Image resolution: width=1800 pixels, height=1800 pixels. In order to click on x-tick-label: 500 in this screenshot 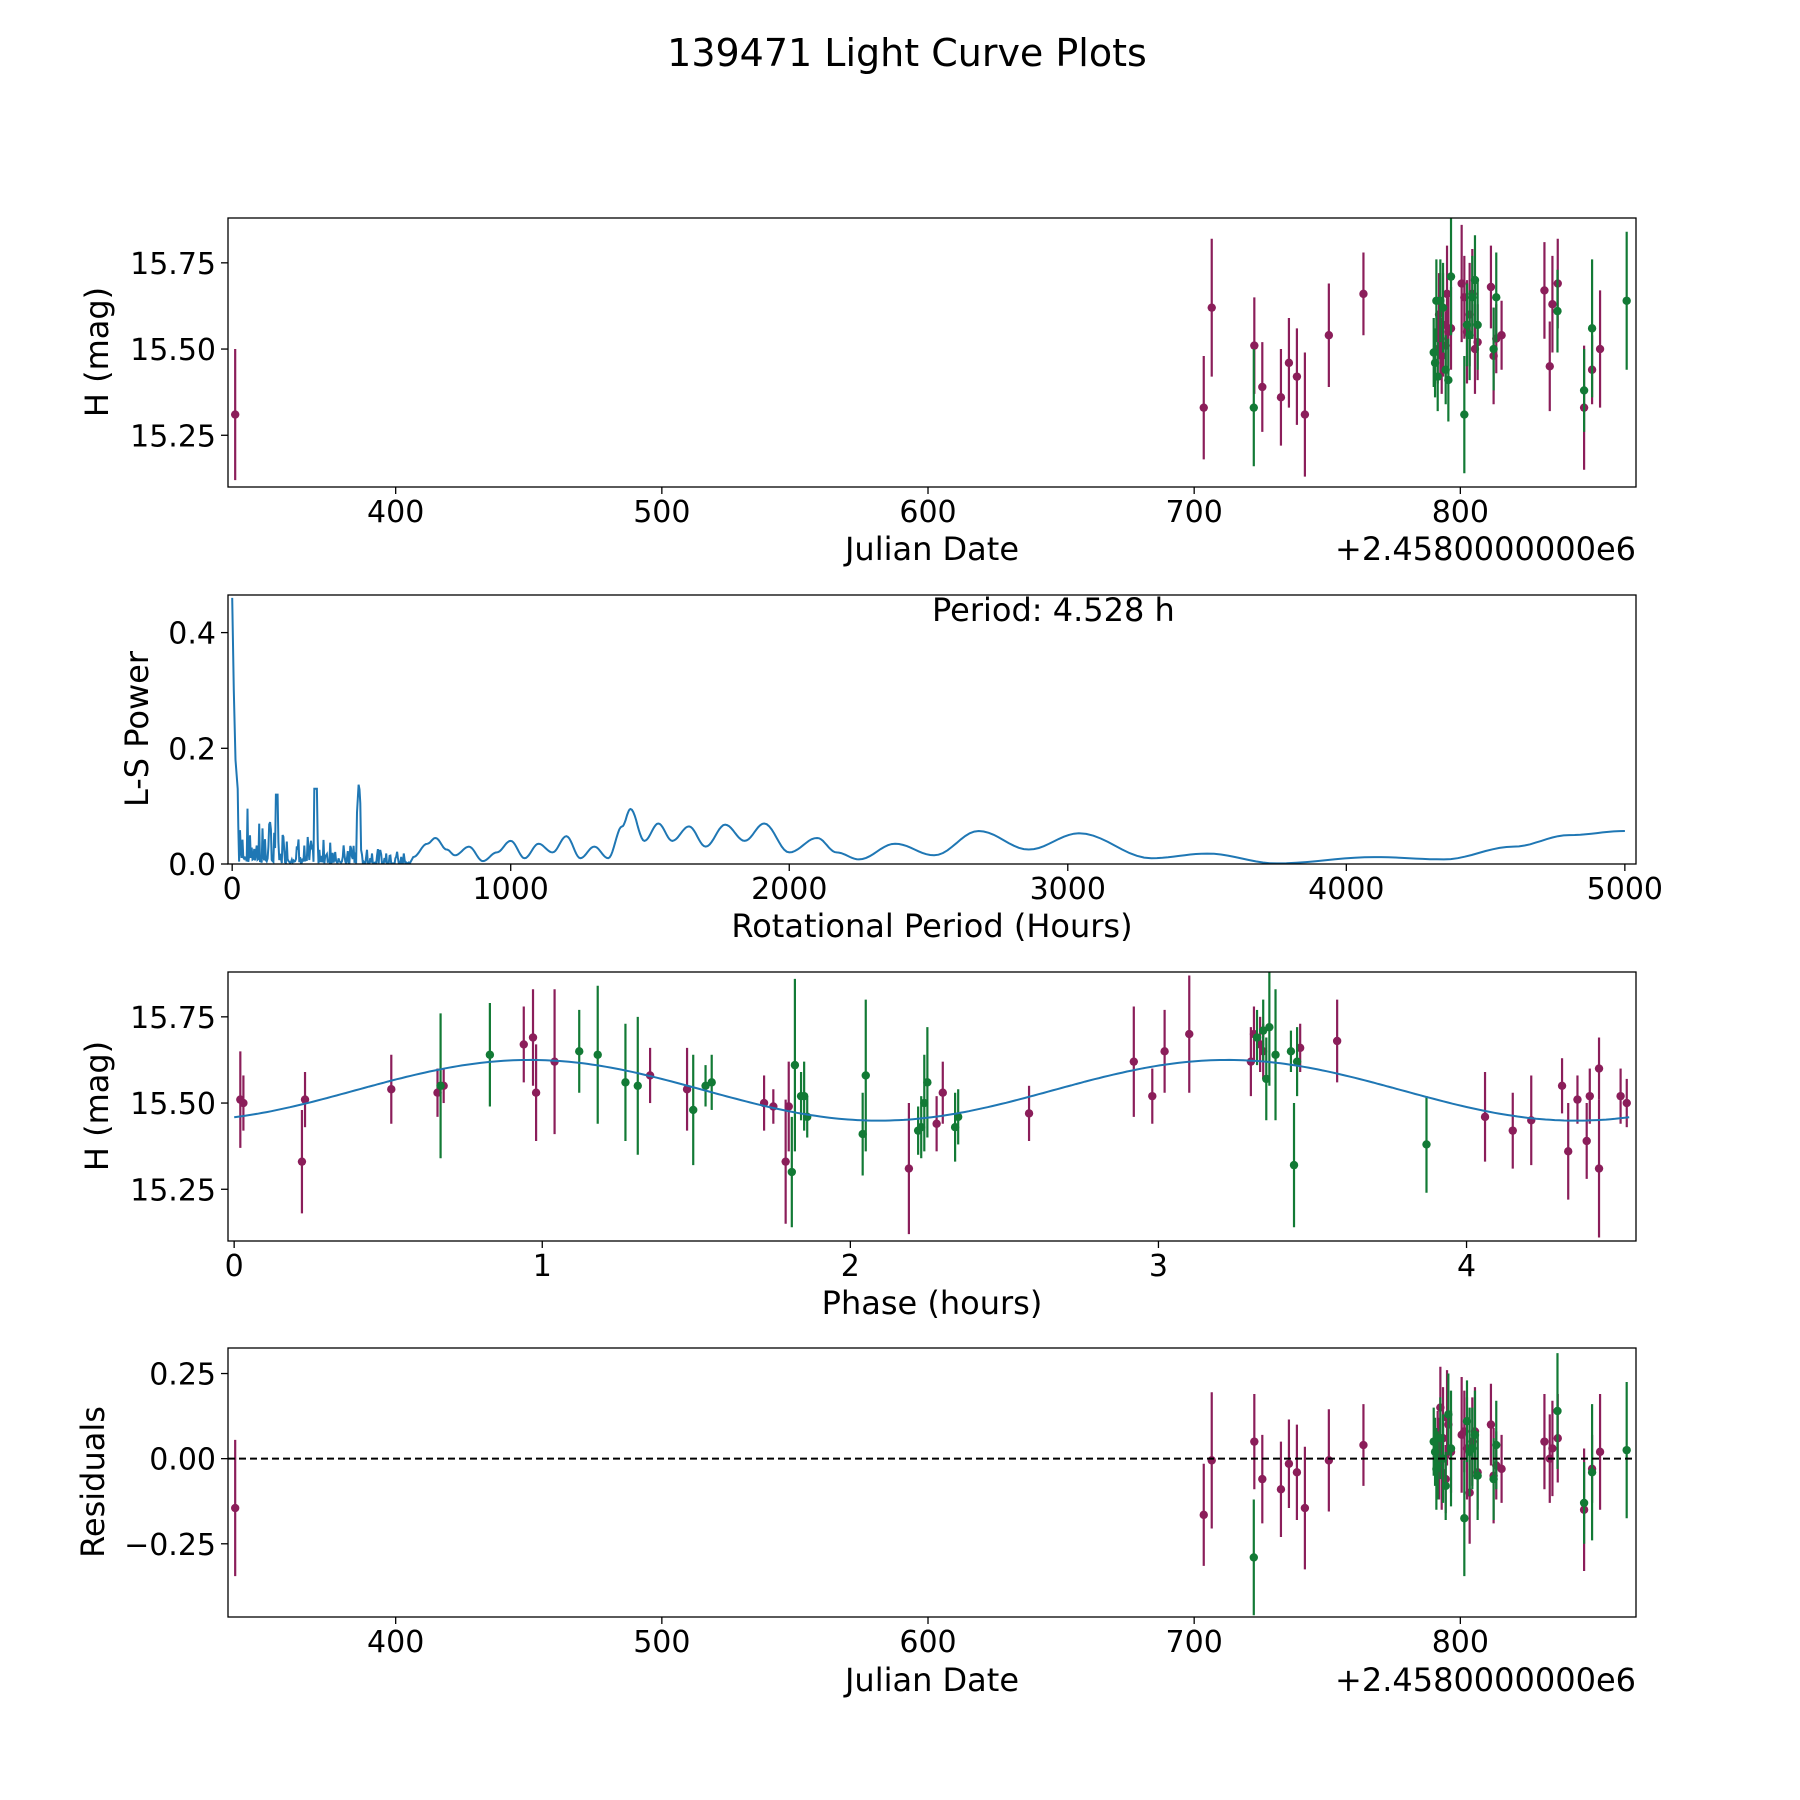, I will do `click(661, 512)`.